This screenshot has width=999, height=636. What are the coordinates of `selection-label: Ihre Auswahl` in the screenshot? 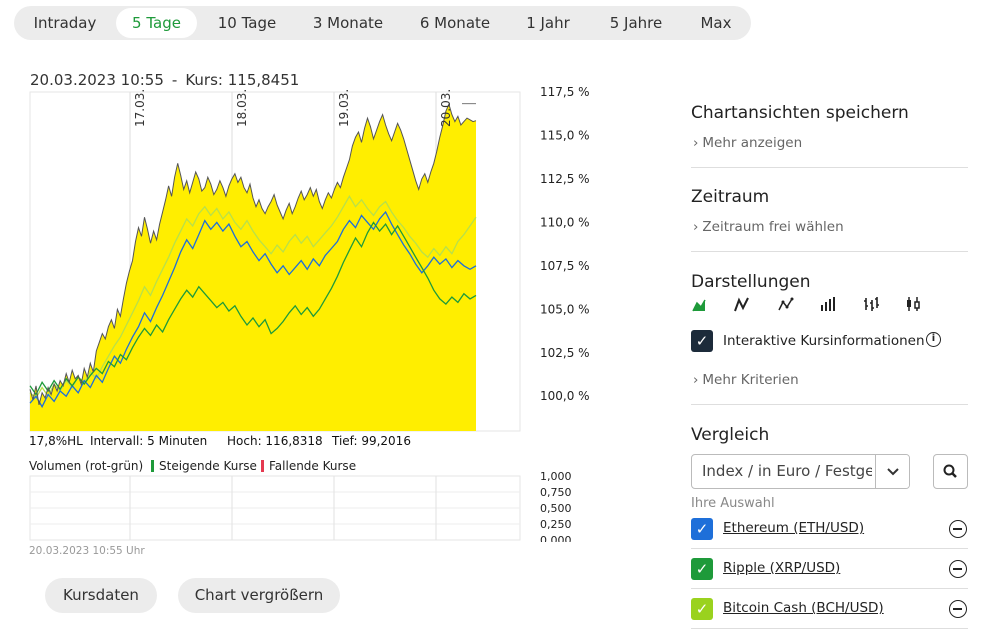 It's located at (733, 503).